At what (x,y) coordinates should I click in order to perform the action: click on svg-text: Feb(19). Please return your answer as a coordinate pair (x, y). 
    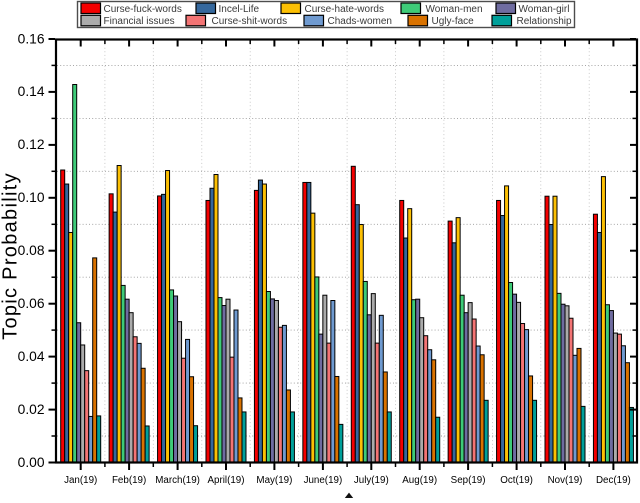
    Looking at the image, I should click on (129, 480).